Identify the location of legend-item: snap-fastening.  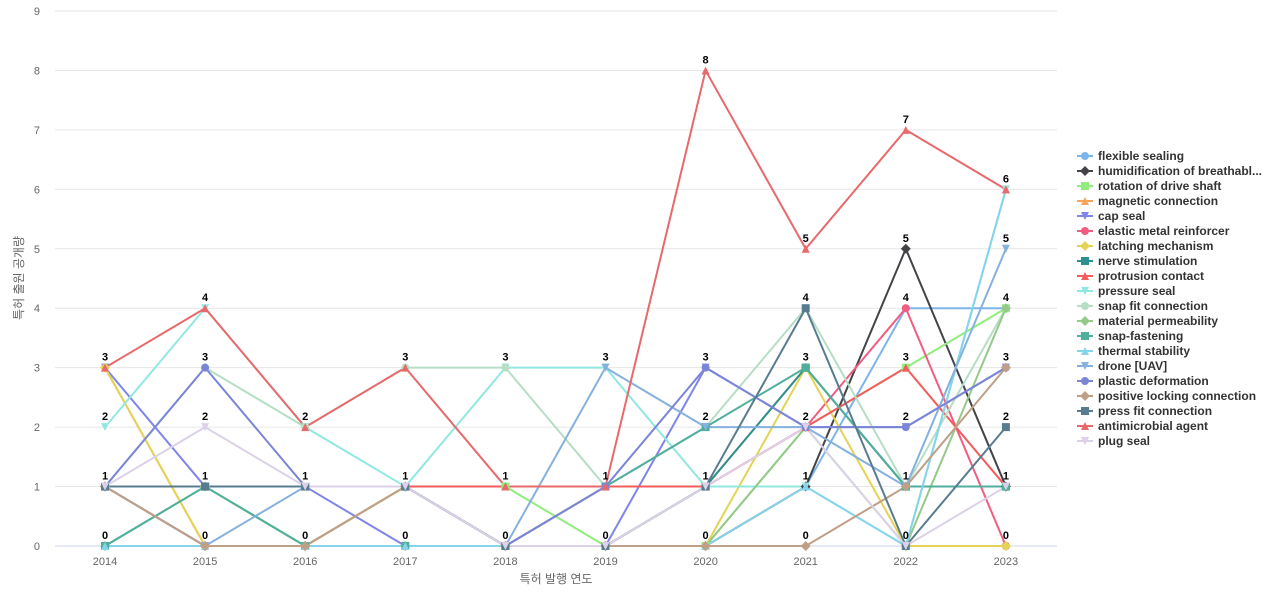
(1130, 336).